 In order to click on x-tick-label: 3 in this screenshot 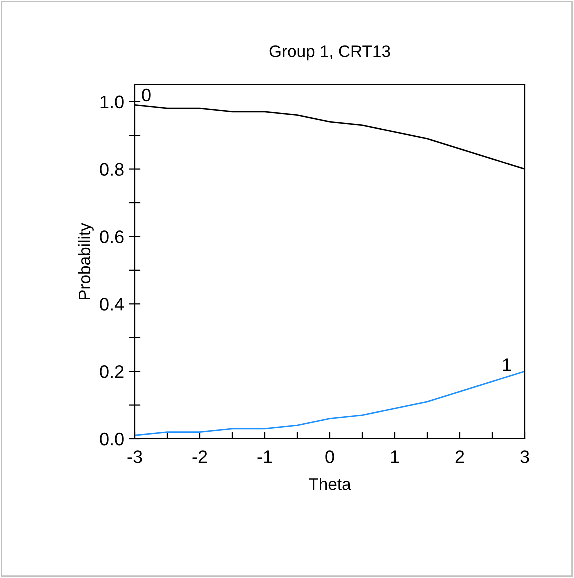, I will do `click(525, 457)`.